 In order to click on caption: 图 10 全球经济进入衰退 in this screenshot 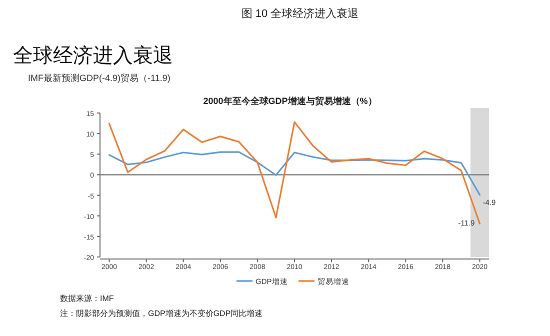, I will do `click(300, 13)`.